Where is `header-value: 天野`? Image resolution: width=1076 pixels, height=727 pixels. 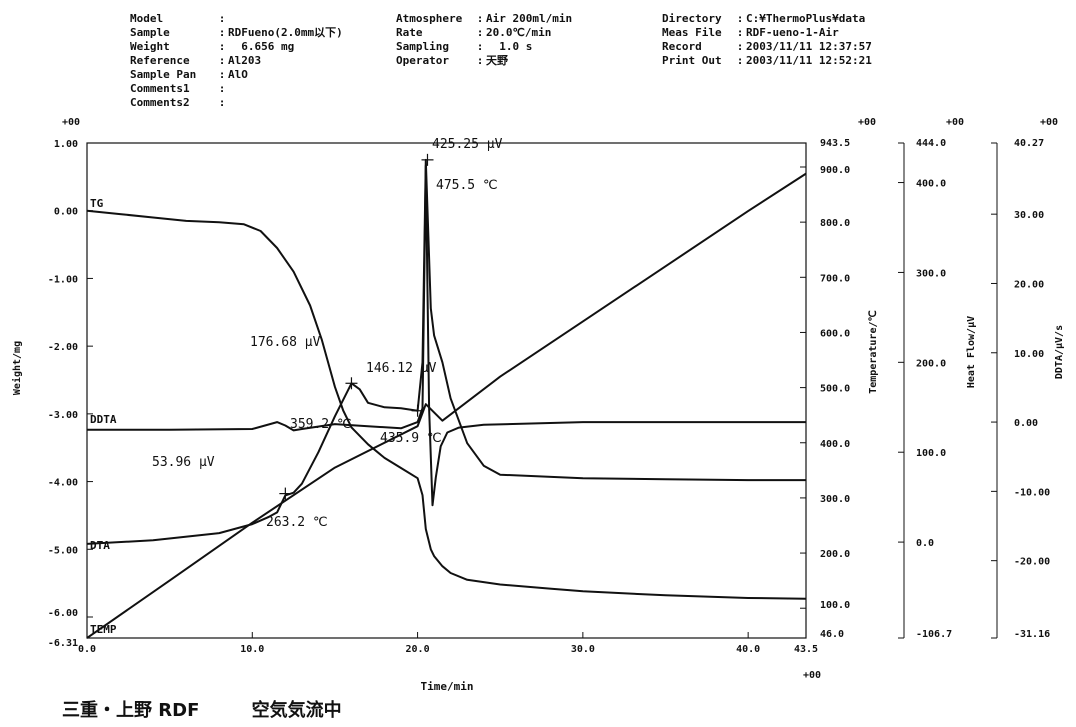
header-value: 天野 is located at coordinates (497, 60).